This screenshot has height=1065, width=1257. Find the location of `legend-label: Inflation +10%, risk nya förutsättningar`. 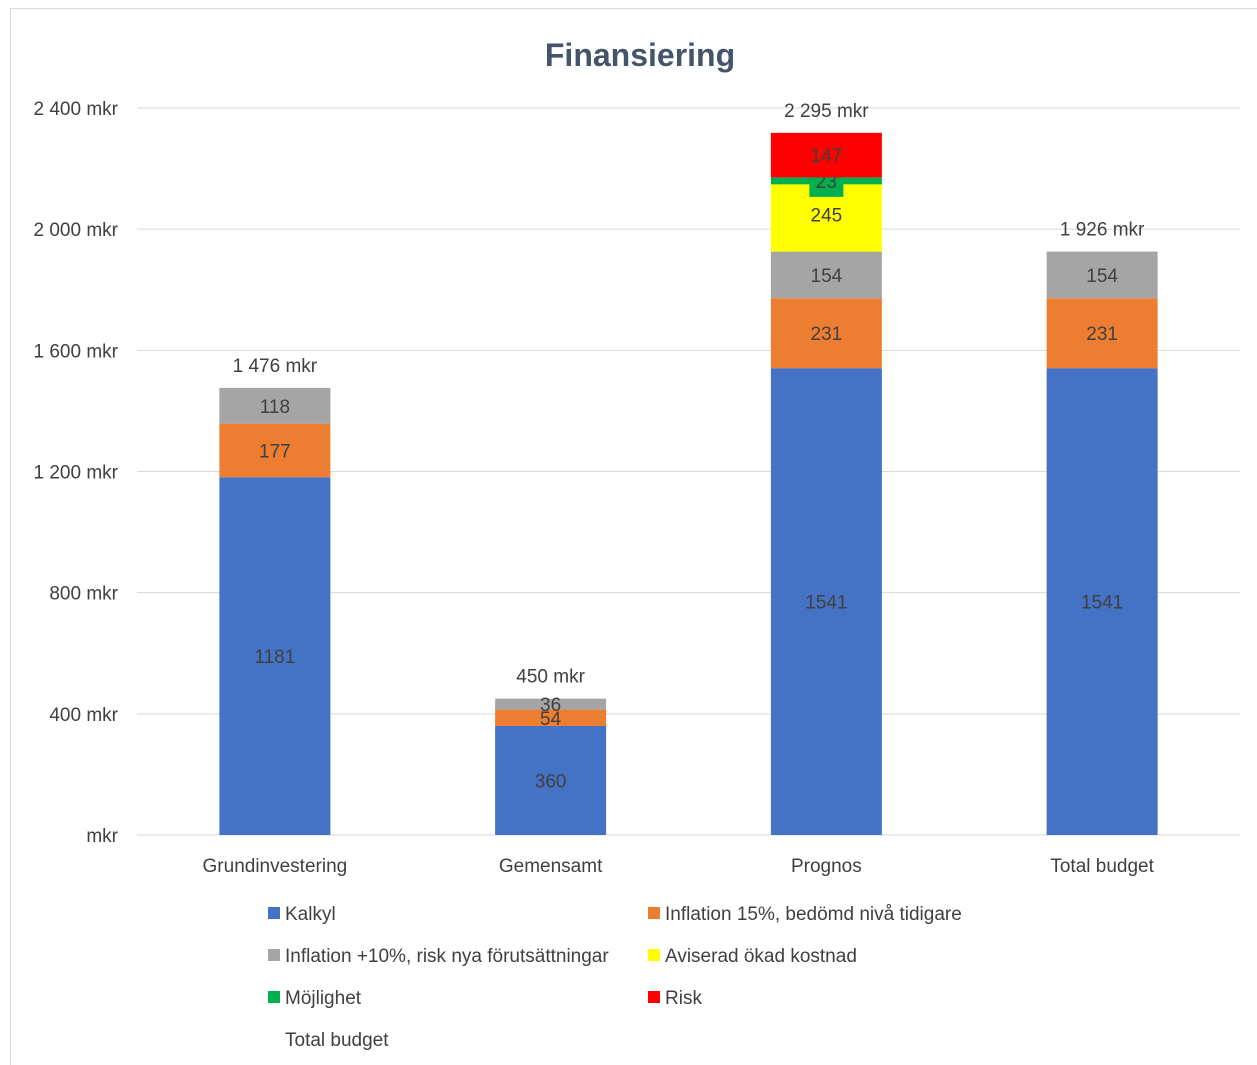

legend-label: Inflation +10%, risk nya förutsättningar is located at coordinates (447, 956).